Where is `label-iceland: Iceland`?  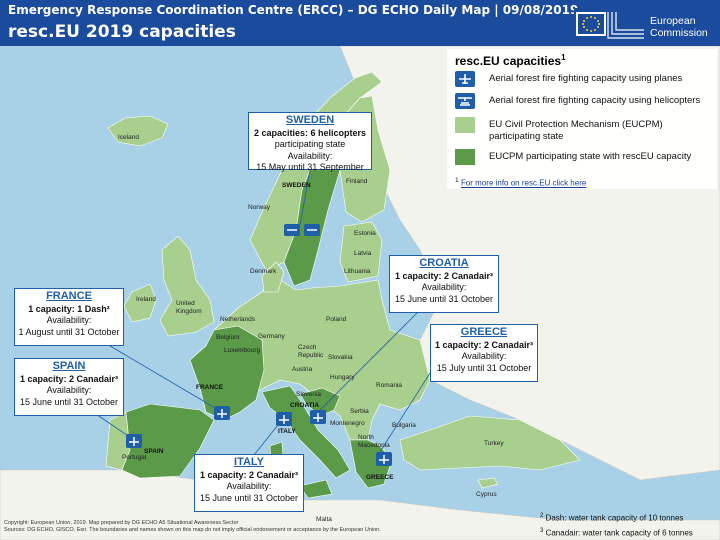
label-iceland: Iceland is located at coordinates (128, 137).